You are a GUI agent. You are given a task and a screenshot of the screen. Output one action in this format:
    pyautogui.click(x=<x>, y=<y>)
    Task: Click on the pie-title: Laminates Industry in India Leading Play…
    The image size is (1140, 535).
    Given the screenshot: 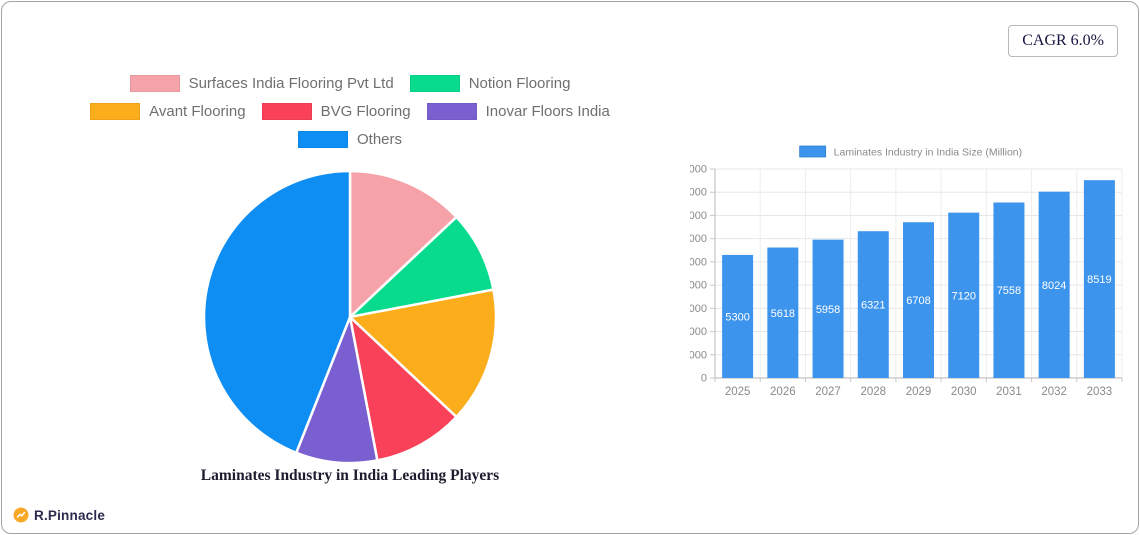 What is the action you would take?
    pyautogui.click(x=350, y=475)
    